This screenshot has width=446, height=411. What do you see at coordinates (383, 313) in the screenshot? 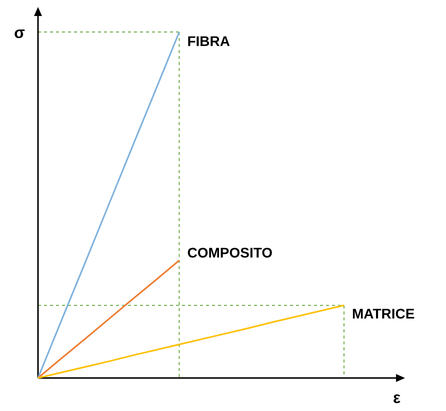
I see `series-label: MATRICE` at bounding box center [383, 313].